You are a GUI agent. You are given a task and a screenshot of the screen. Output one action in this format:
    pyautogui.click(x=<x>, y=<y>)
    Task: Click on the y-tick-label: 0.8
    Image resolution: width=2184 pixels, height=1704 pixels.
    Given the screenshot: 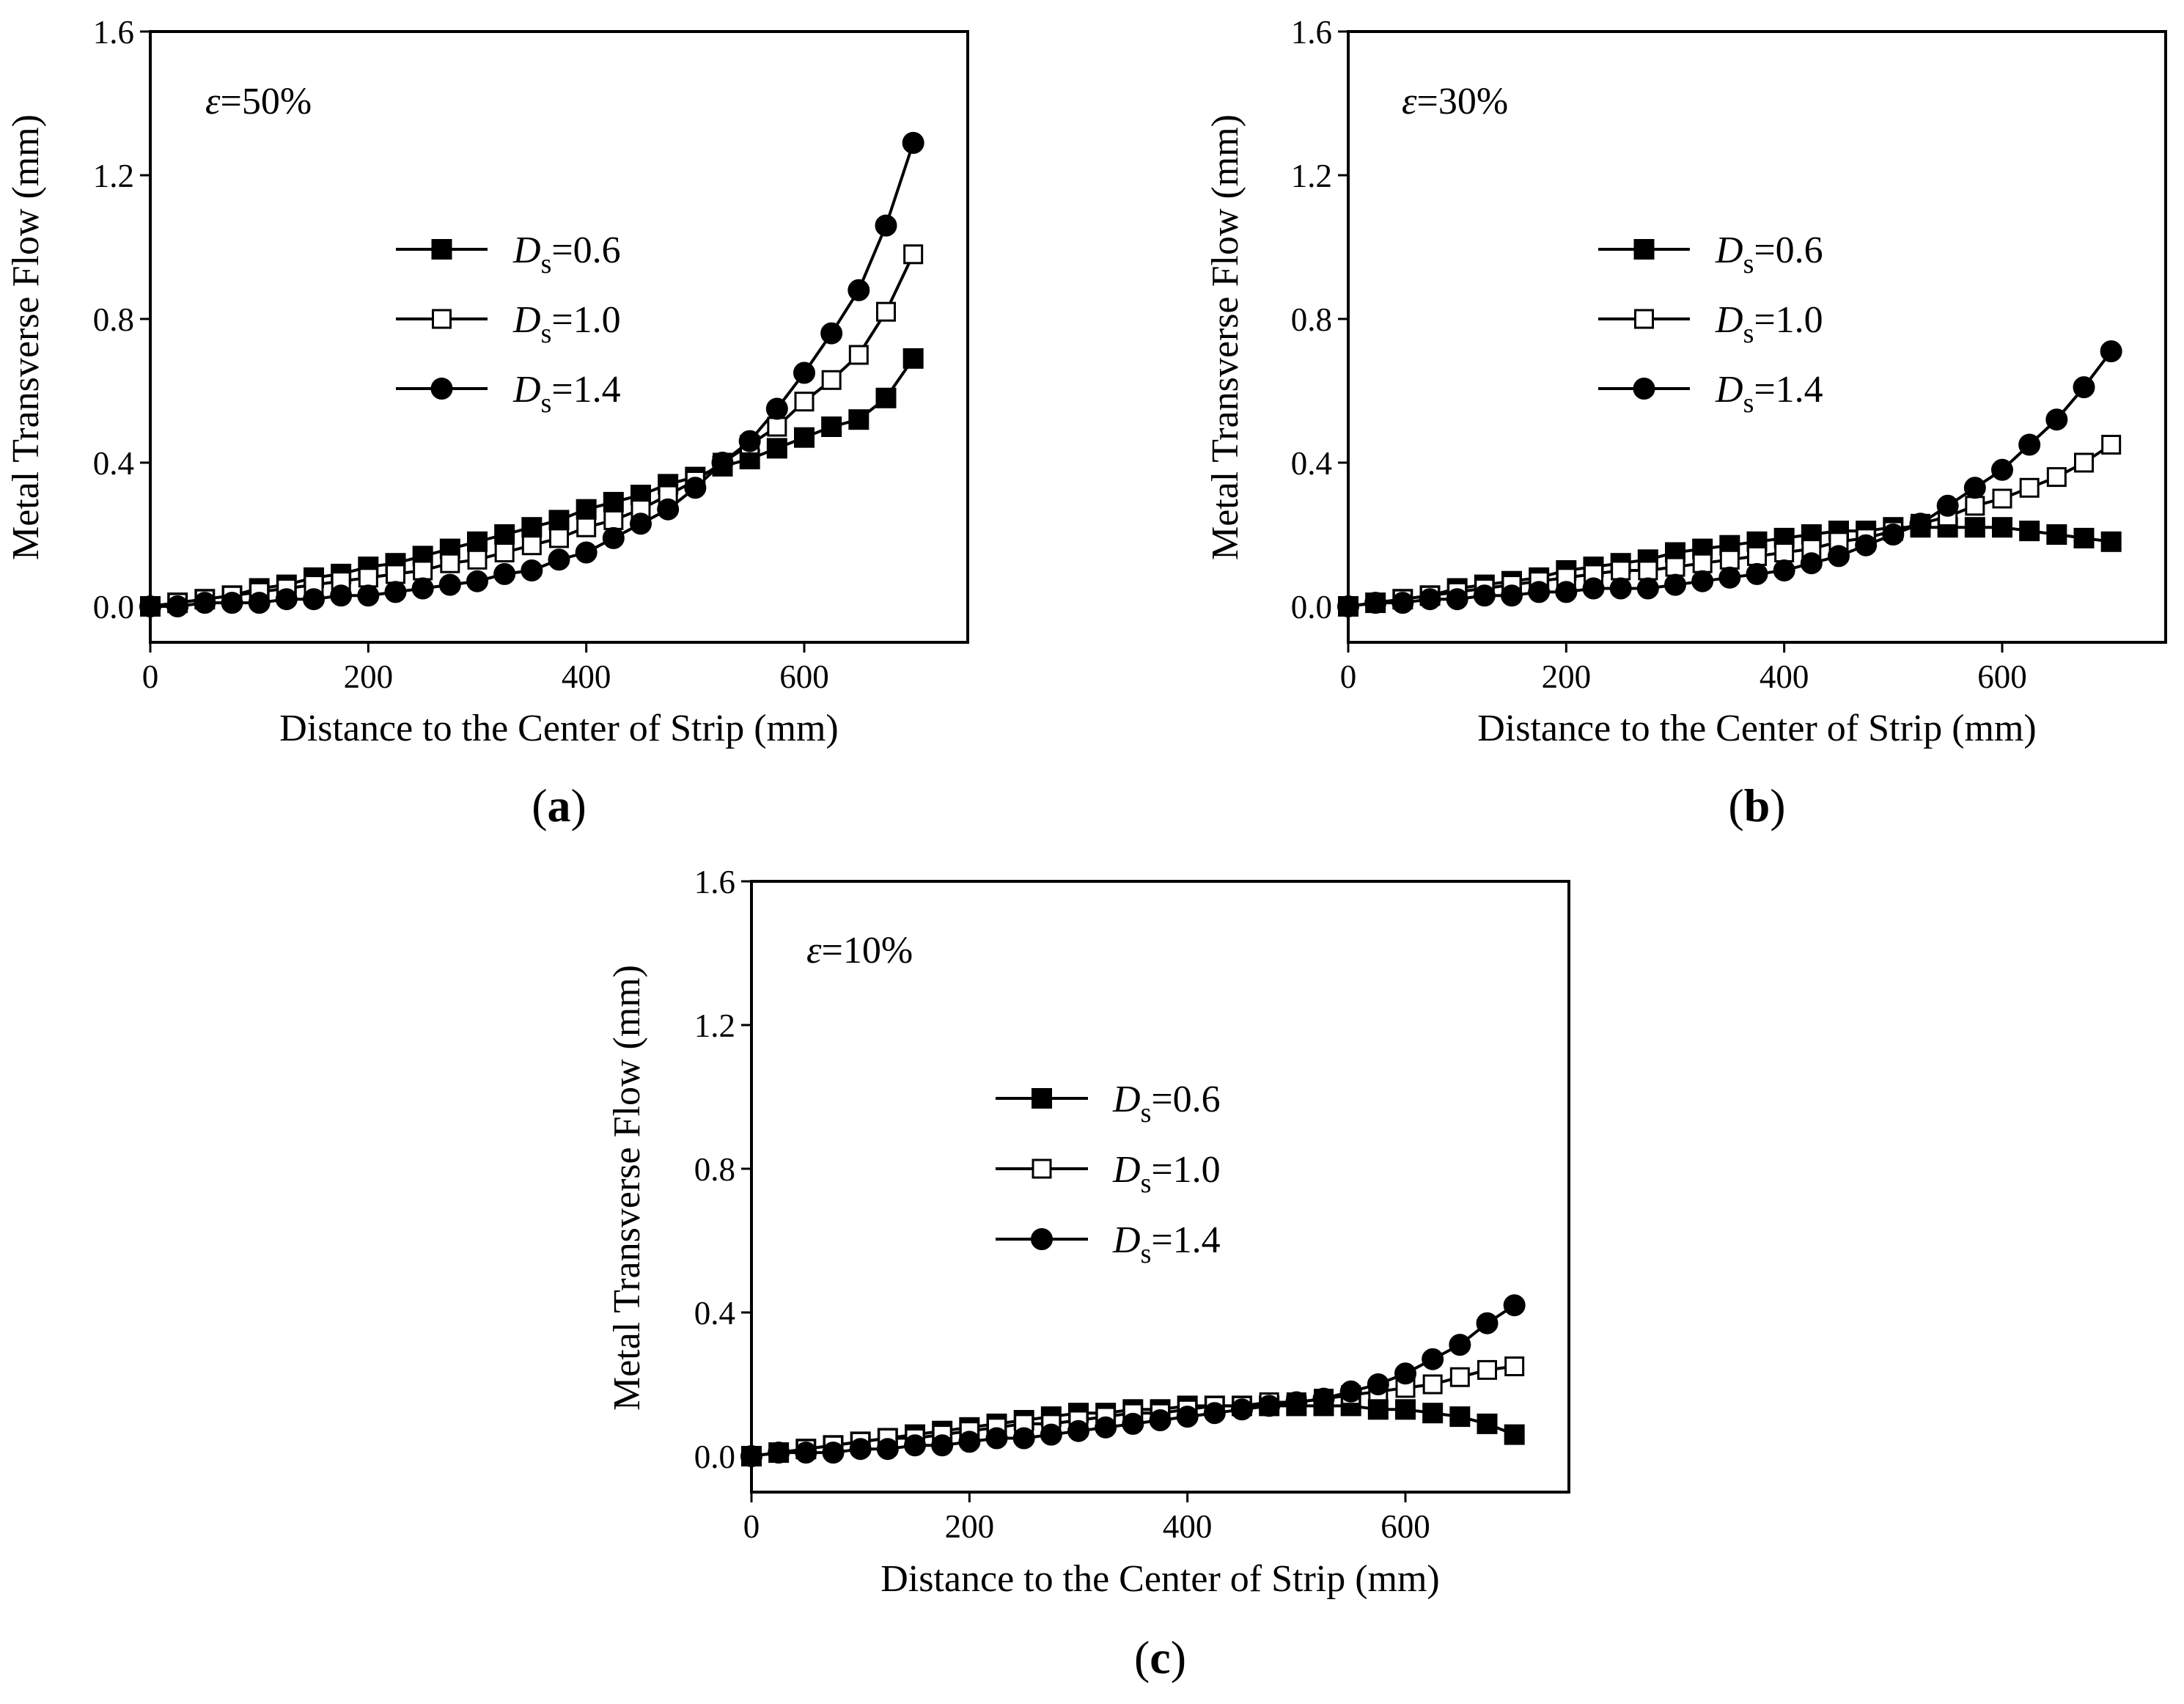 What is the action you would take?
    pyautogui.click(x=1311, y=319)
    